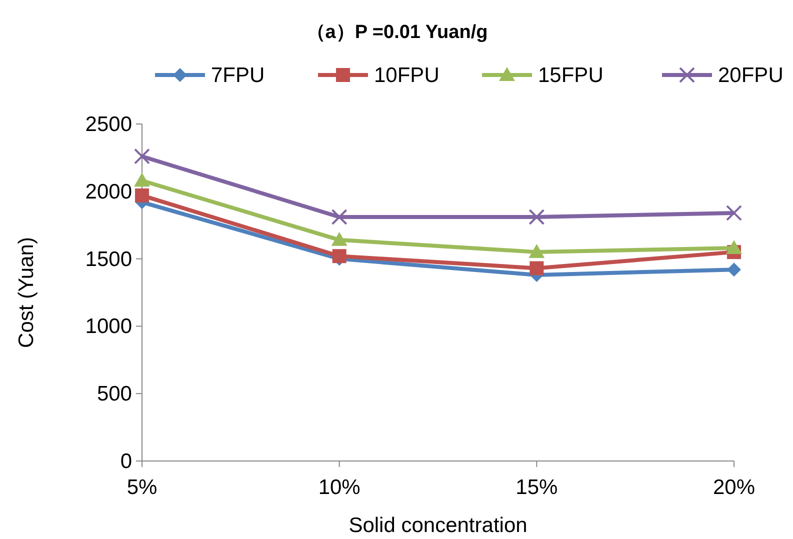 Image resolution: width=793 pixels, height=539 pixels. What do you see at coordinates (397, 32) in the screenshot?
I see `chart-title: （a）P =0.01 Yuan/g` at bounding box center [397, 32].